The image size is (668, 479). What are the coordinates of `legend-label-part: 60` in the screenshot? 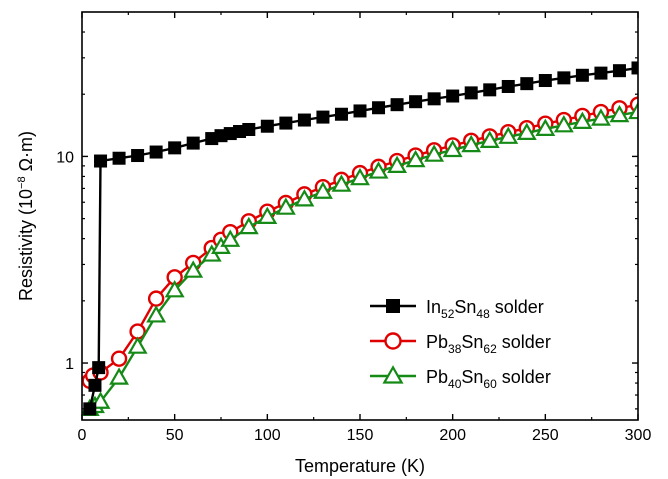 It's located at (490, 384).